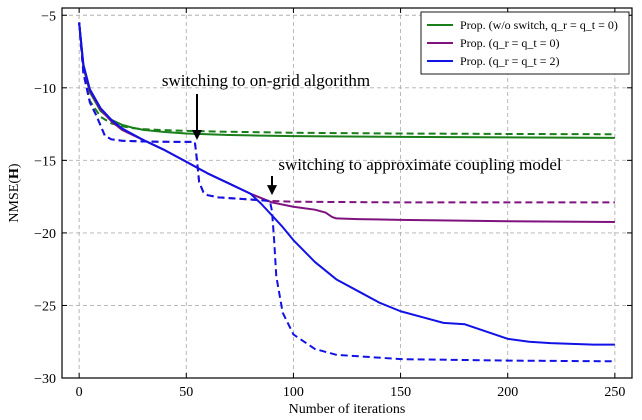  What do you see at coordinates (420, 164) in the screenshot?
I see `annotation-text-2: switching to approximate coupling model` at bounding box center [420, 164].